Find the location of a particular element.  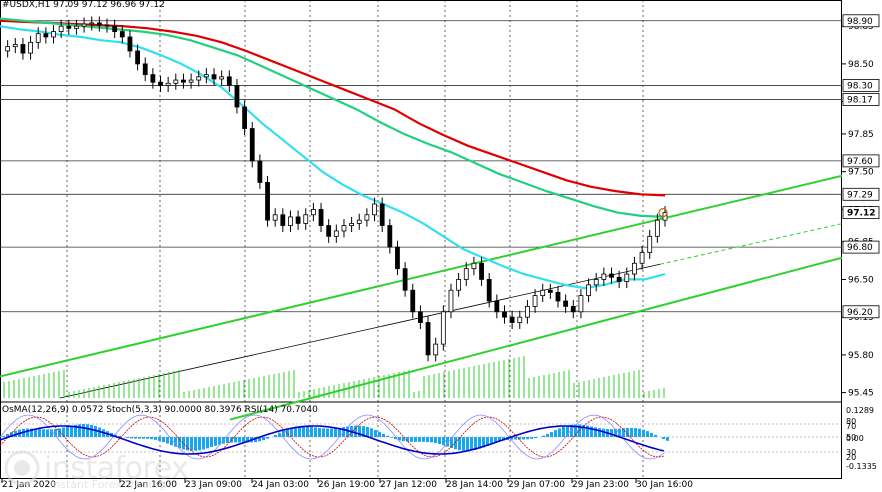

time-label: 30 Jan 16:00 is located at coordinates (664, 485).